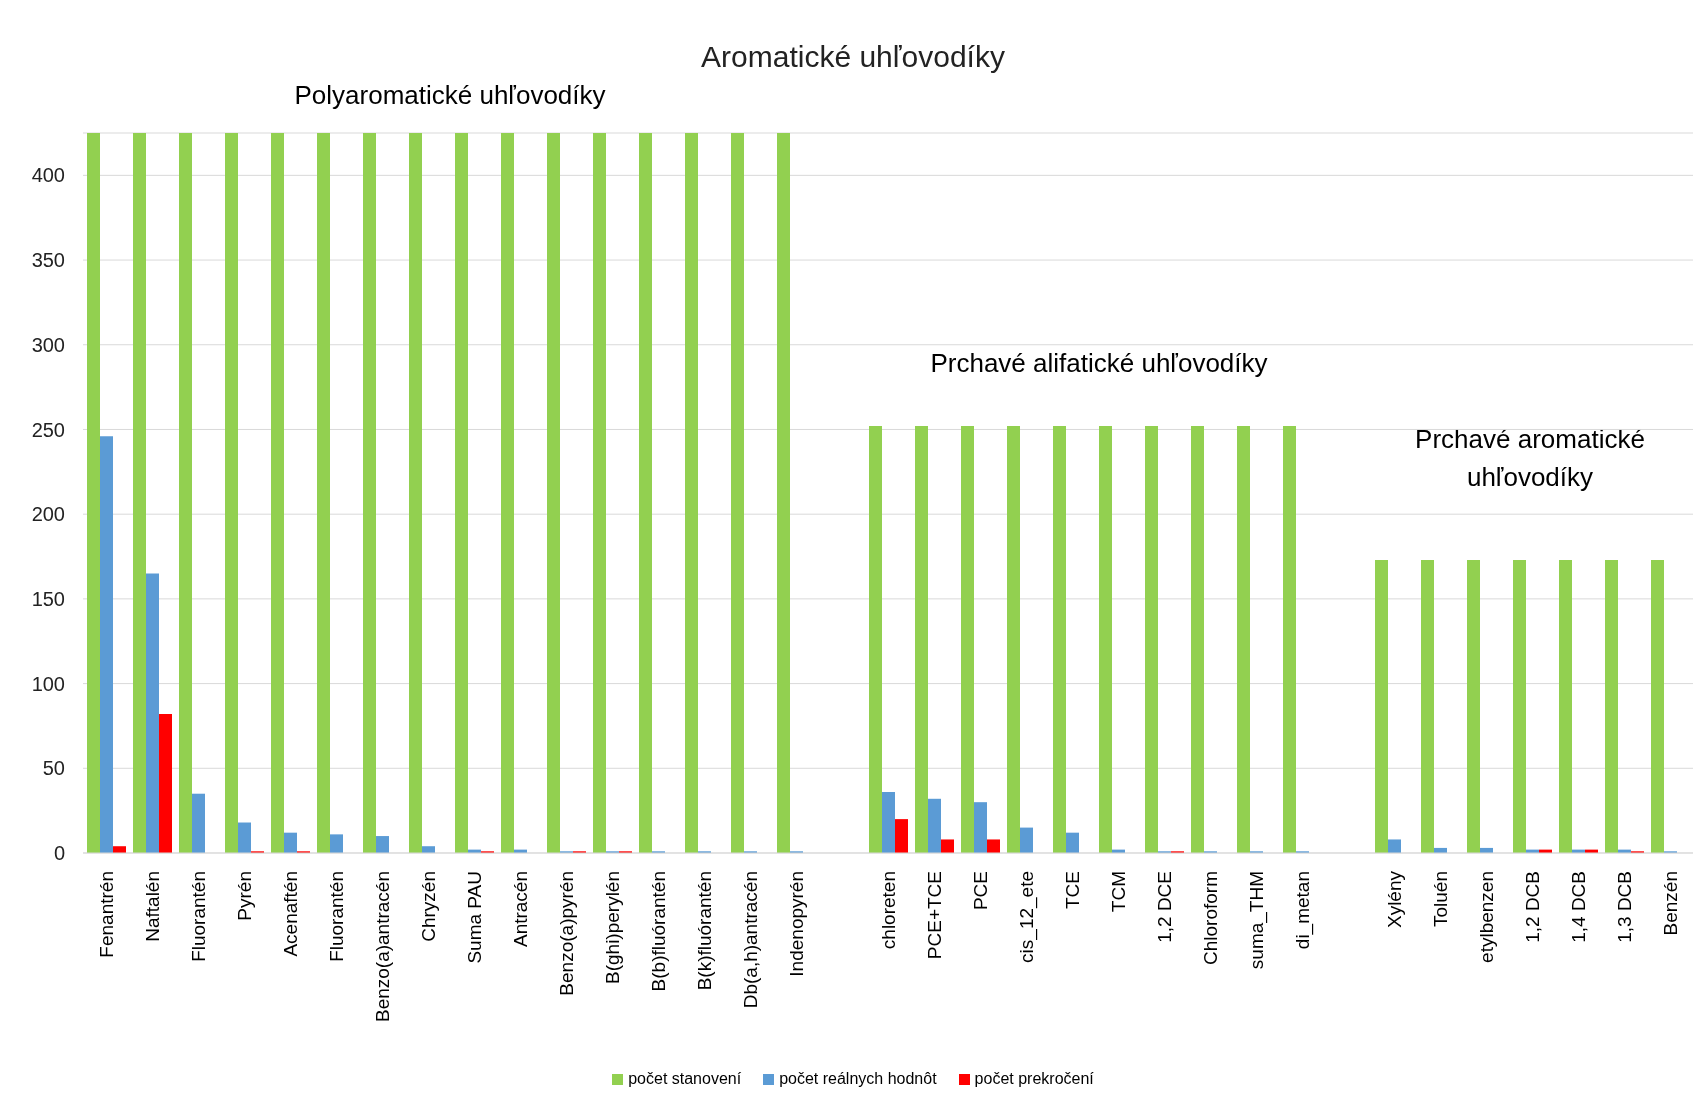 Image resolution: width=1702 pixels, height=1109 pixels. What do you see at coordinates (1578, 907) in the screenshot?
I see `x-tick-label: 1,4 DCB` at bounding box center [1578, 907].